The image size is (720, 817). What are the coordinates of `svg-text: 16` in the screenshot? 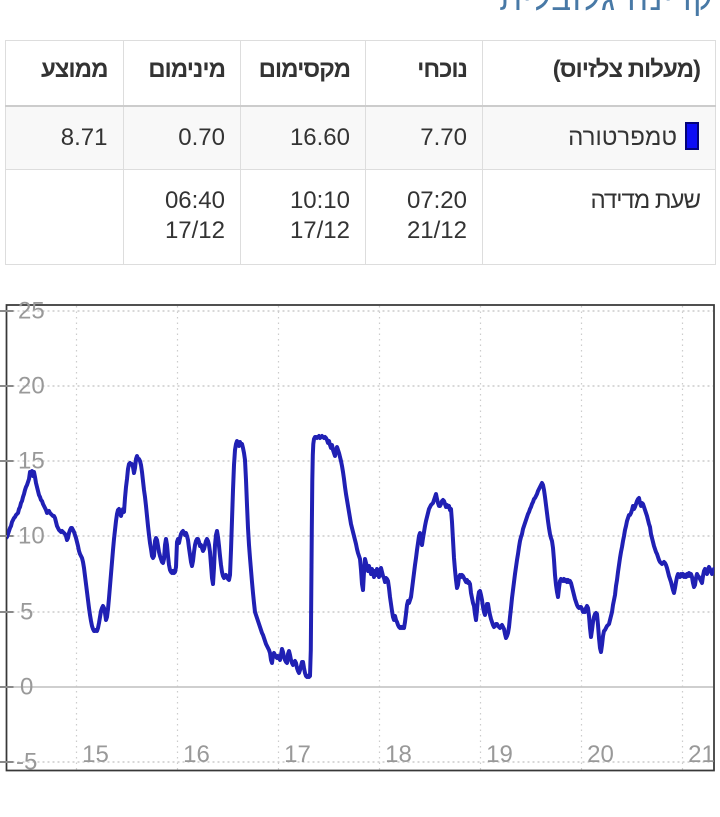 It's located at (196, 754).